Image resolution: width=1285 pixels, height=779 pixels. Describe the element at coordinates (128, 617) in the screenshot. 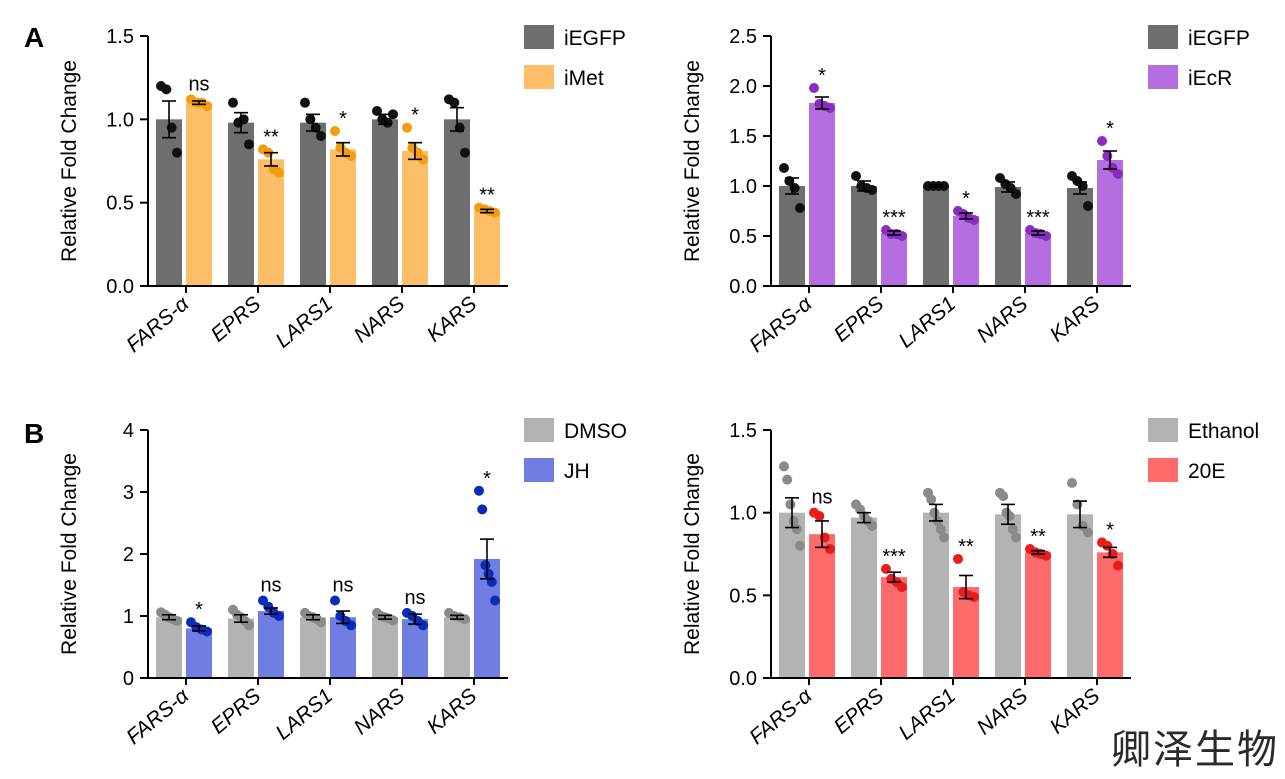

I see `y-tick-label: 1` at that location.